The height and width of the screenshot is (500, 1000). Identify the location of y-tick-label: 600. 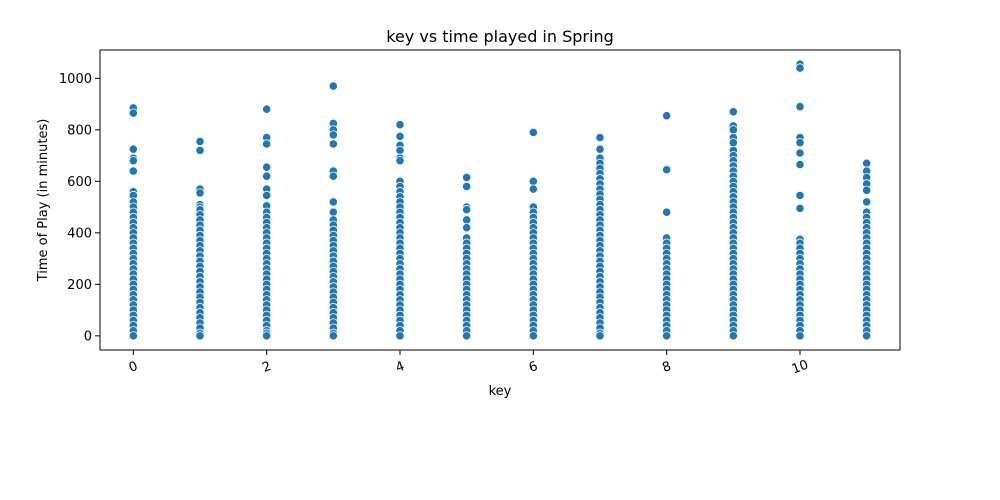
(79, 182).